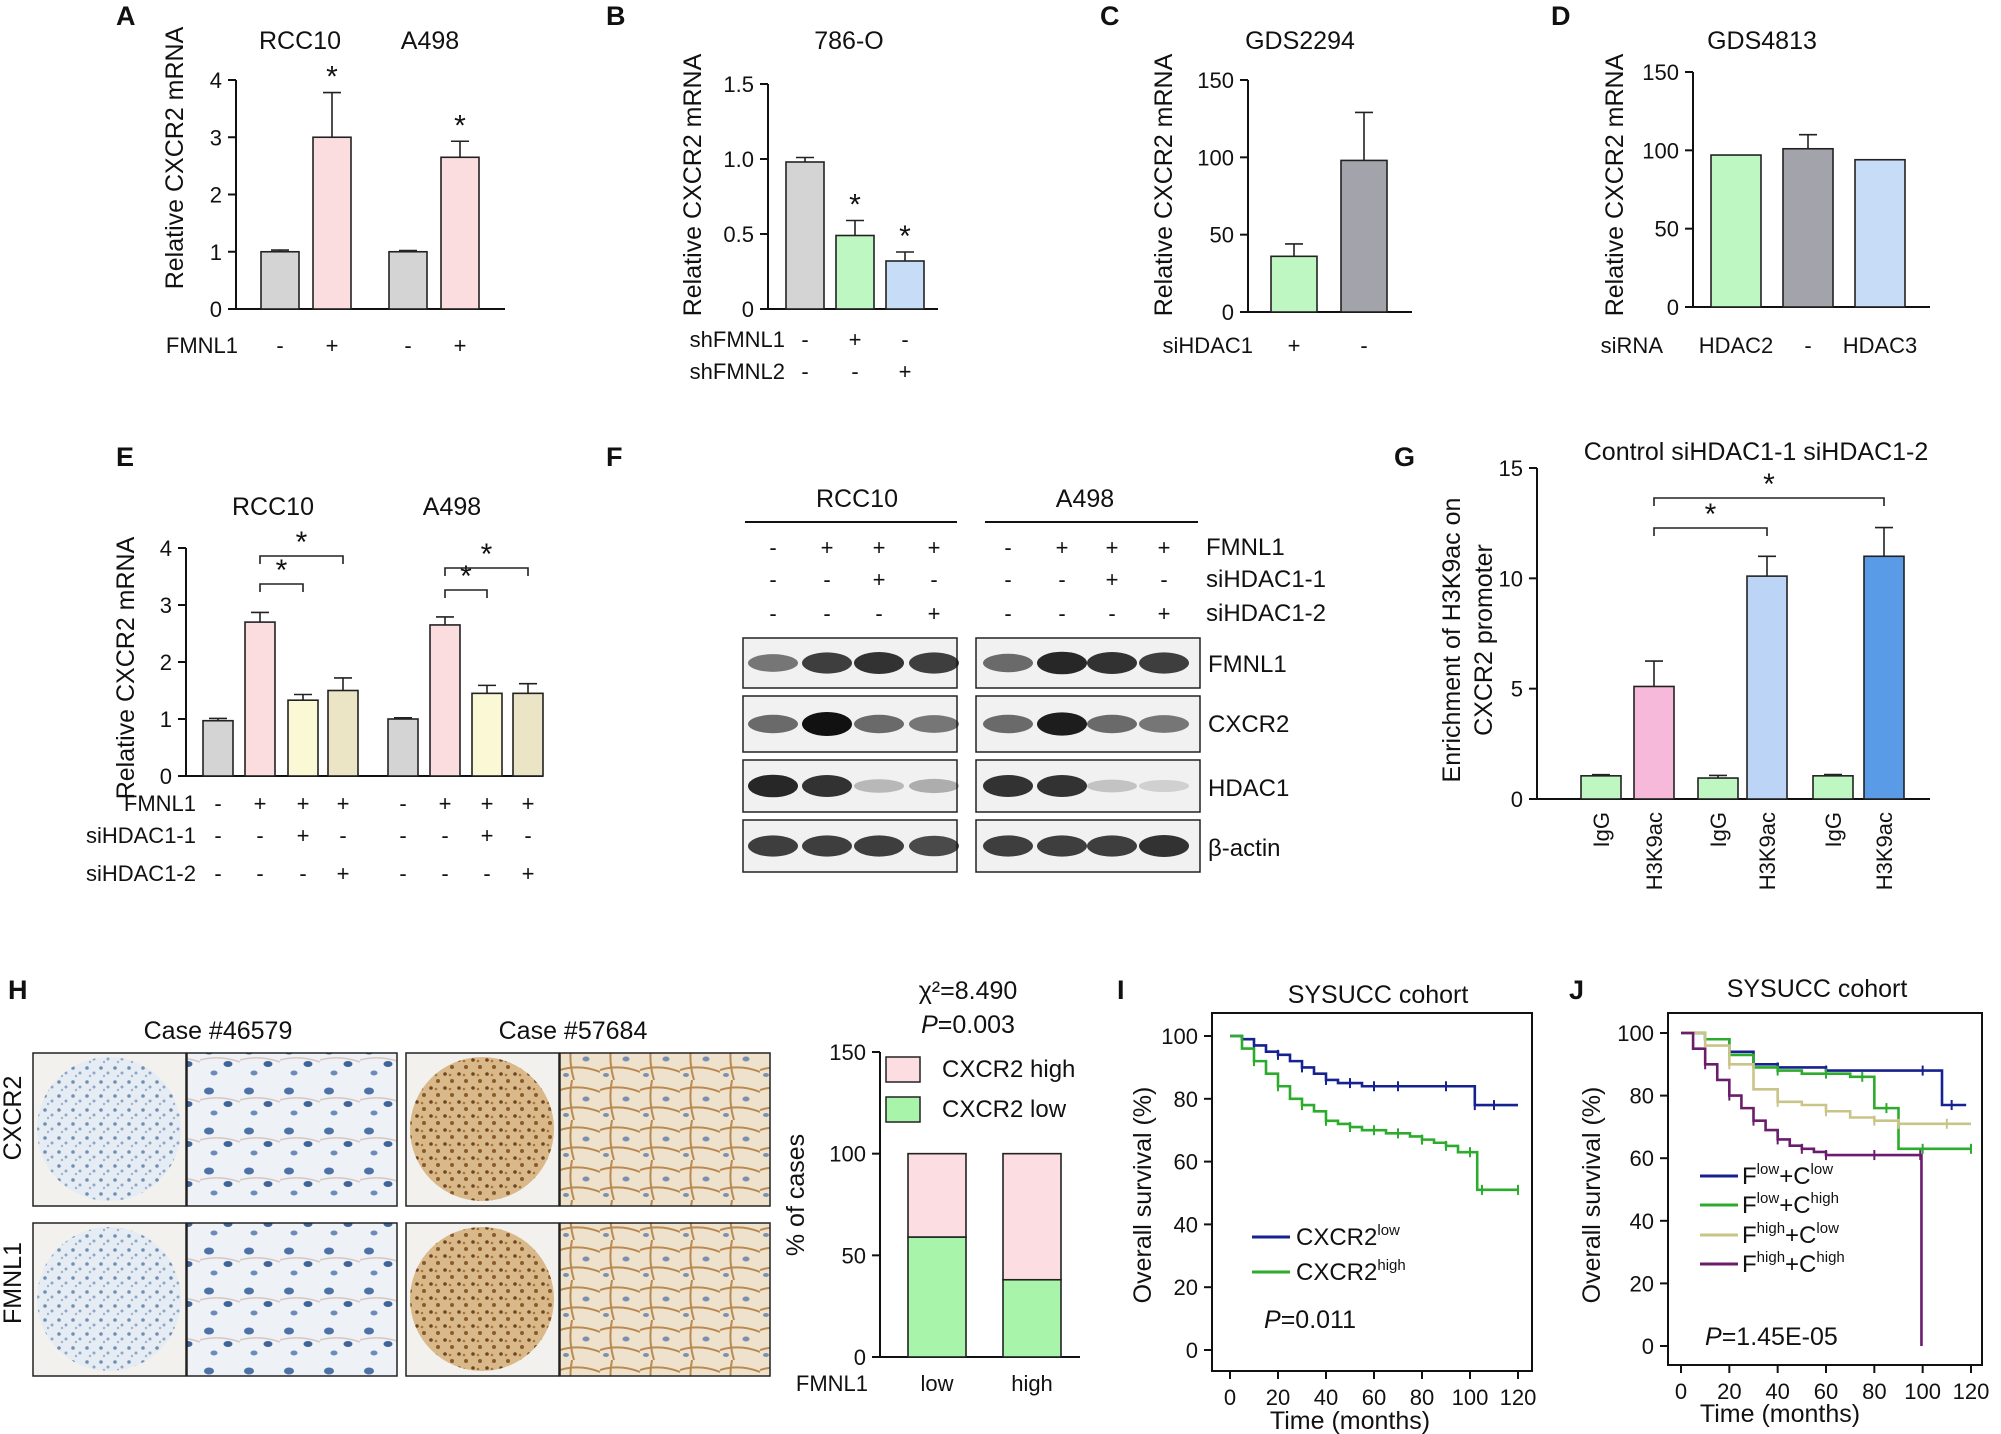 The image size is (2001, 1434). I want to click on y-axis-label: % of cases, so click(796, 1195).